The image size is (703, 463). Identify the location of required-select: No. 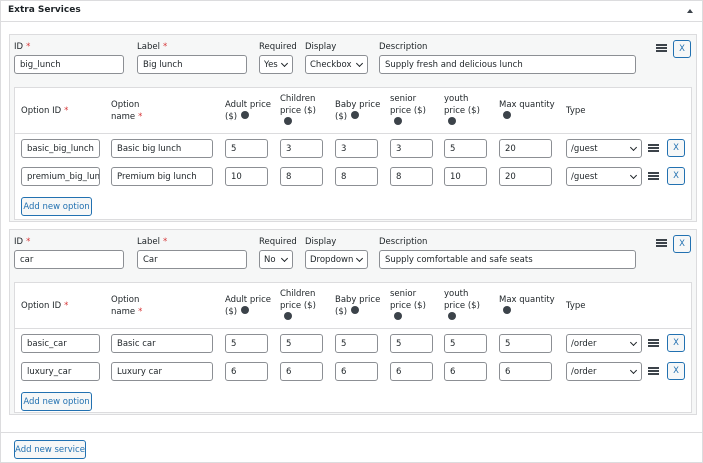
(276, 259).